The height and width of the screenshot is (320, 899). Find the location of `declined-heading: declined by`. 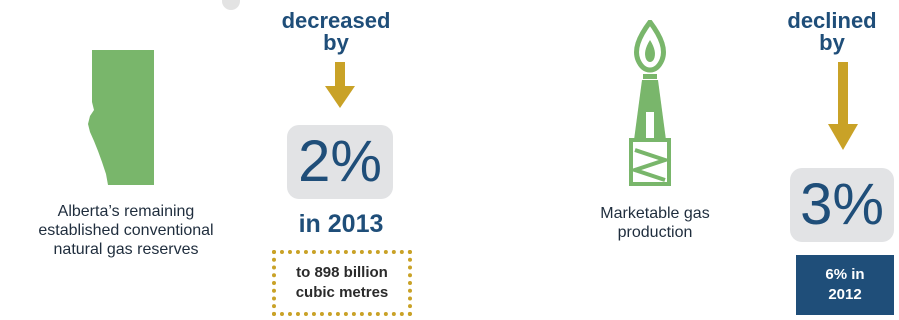

declined-heading: declined by is located at coordinates (832, 32).